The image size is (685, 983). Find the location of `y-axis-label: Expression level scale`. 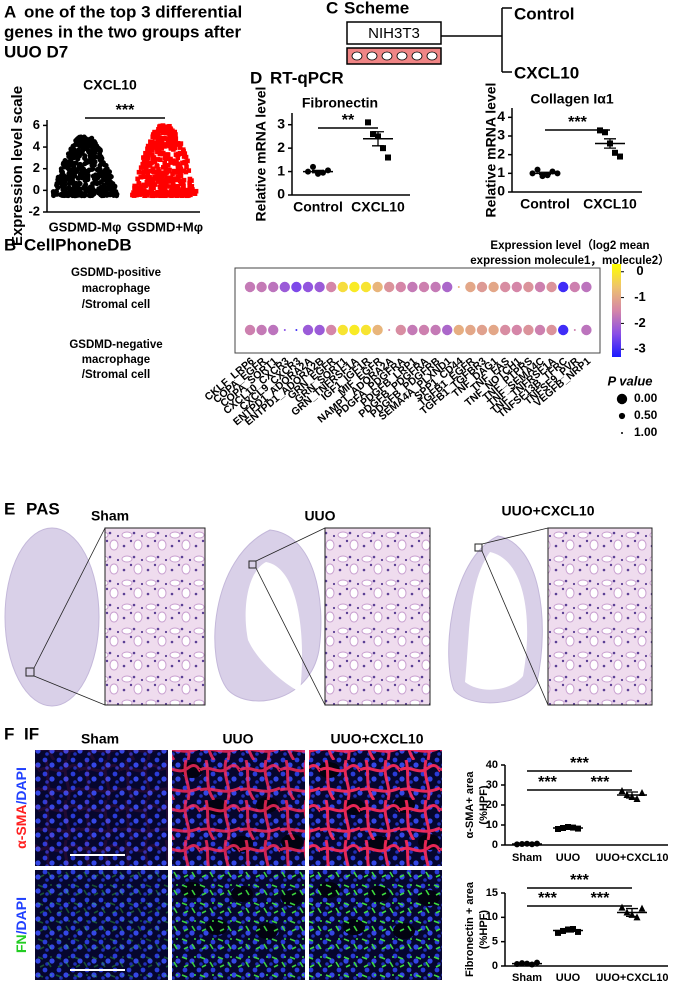

y-axis-label: Expression level scale is located at coordinates (17, 166).